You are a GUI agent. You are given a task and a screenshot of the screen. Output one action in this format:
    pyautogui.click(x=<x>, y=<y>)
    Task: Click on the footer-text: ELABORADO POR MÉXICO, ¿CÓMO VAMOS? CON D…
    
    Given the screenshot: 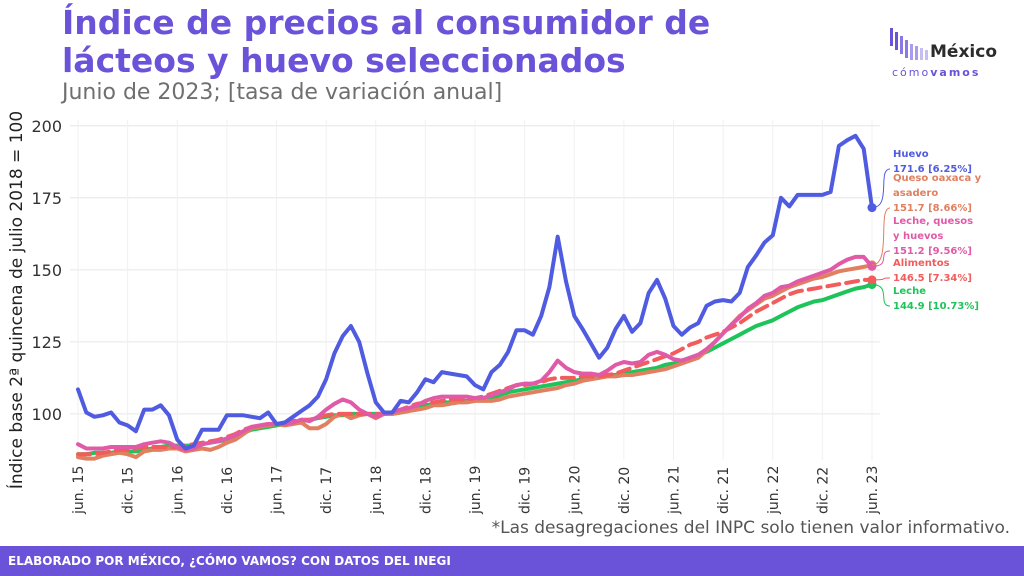 What is the action you would take?
    pyautogui.click(x=229, y=561)
    